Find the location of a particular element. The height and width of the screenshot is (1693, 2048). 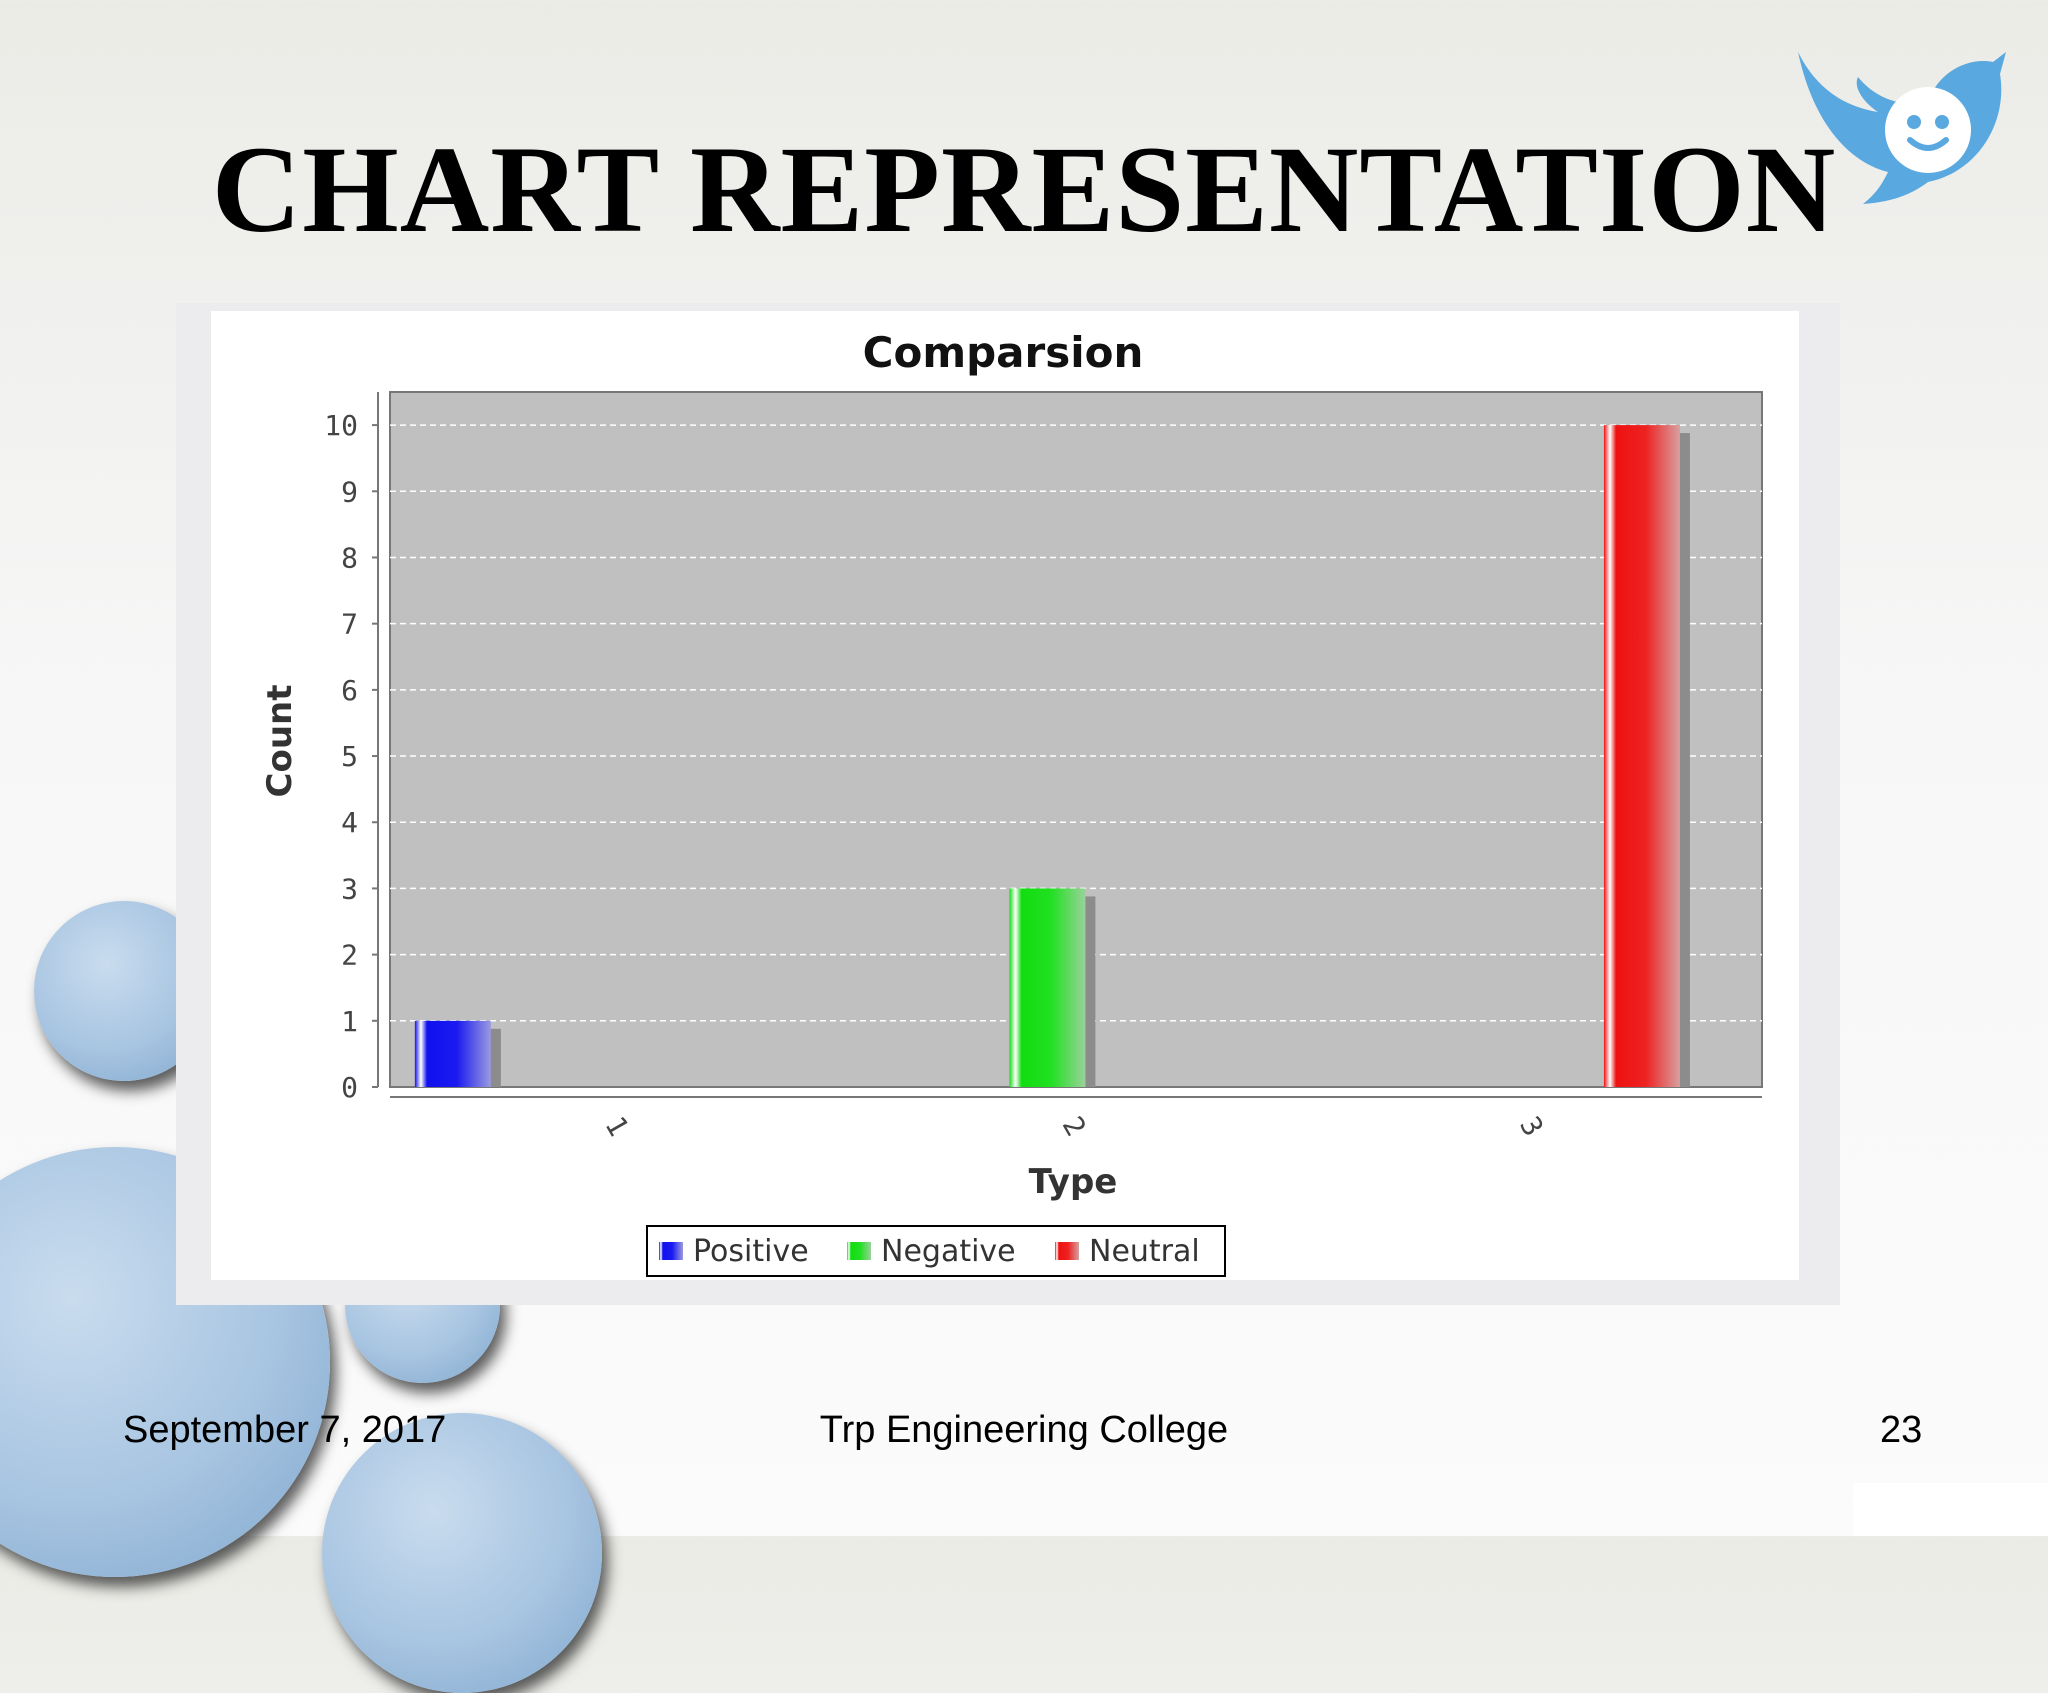

y-tick-label: 6 is located at coordinates (349, 690).